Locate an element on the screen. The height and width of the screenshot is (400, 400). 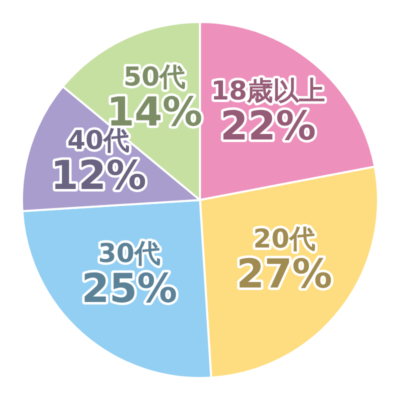
slice-label: 50代 is located at coordinates (154, 77).